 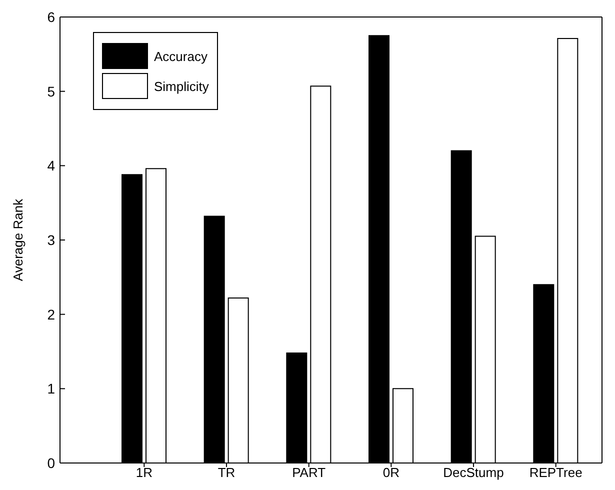 I want to click on y-tick-label: 6, so click(x=51, y=16).